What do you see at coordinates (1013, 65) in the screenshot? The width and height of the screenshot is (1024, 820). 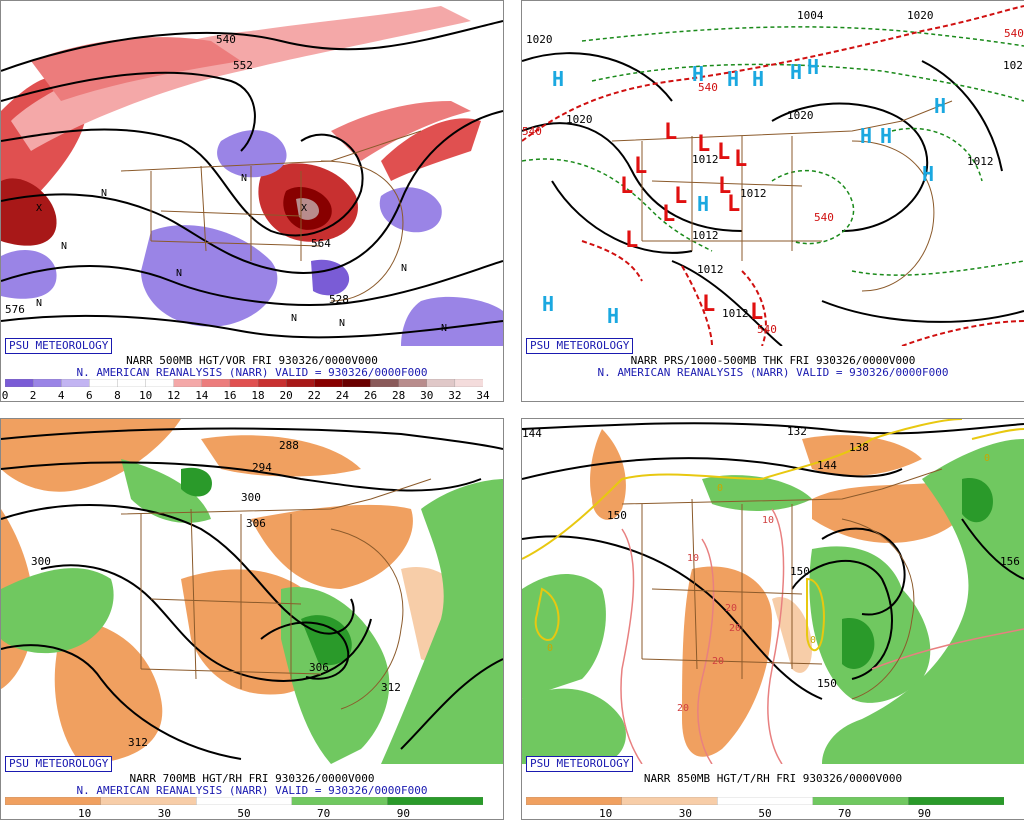 I see `isobar-label: 102` at bounding box center [1013, 65].